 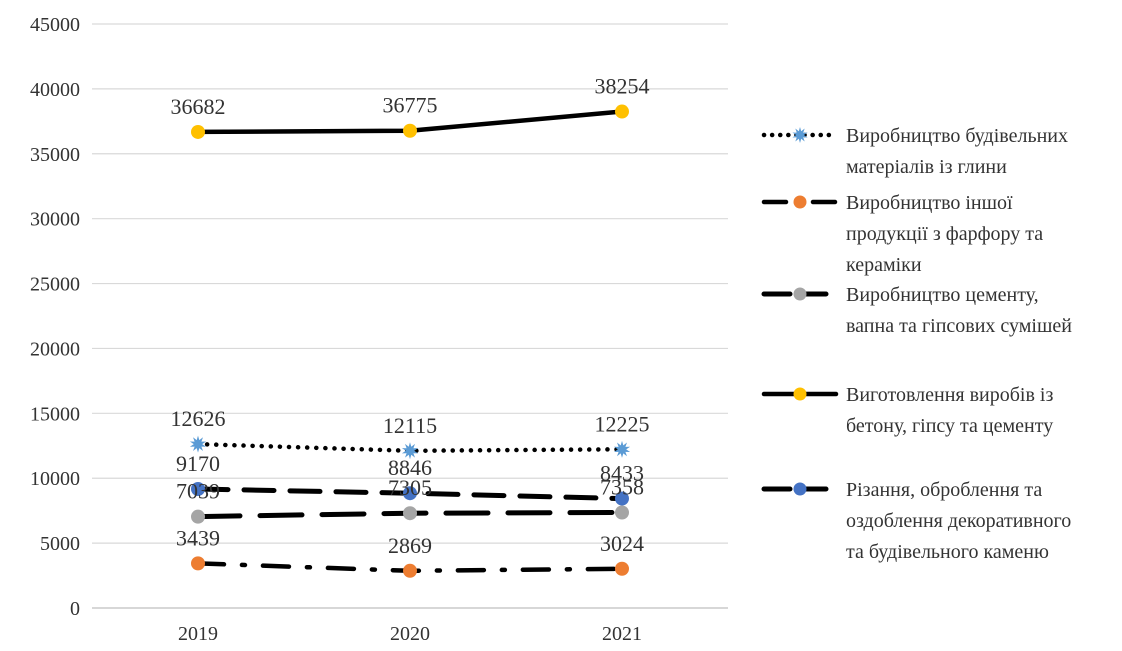 I want to click on data-label: 12626, so click(x=198, y=418).